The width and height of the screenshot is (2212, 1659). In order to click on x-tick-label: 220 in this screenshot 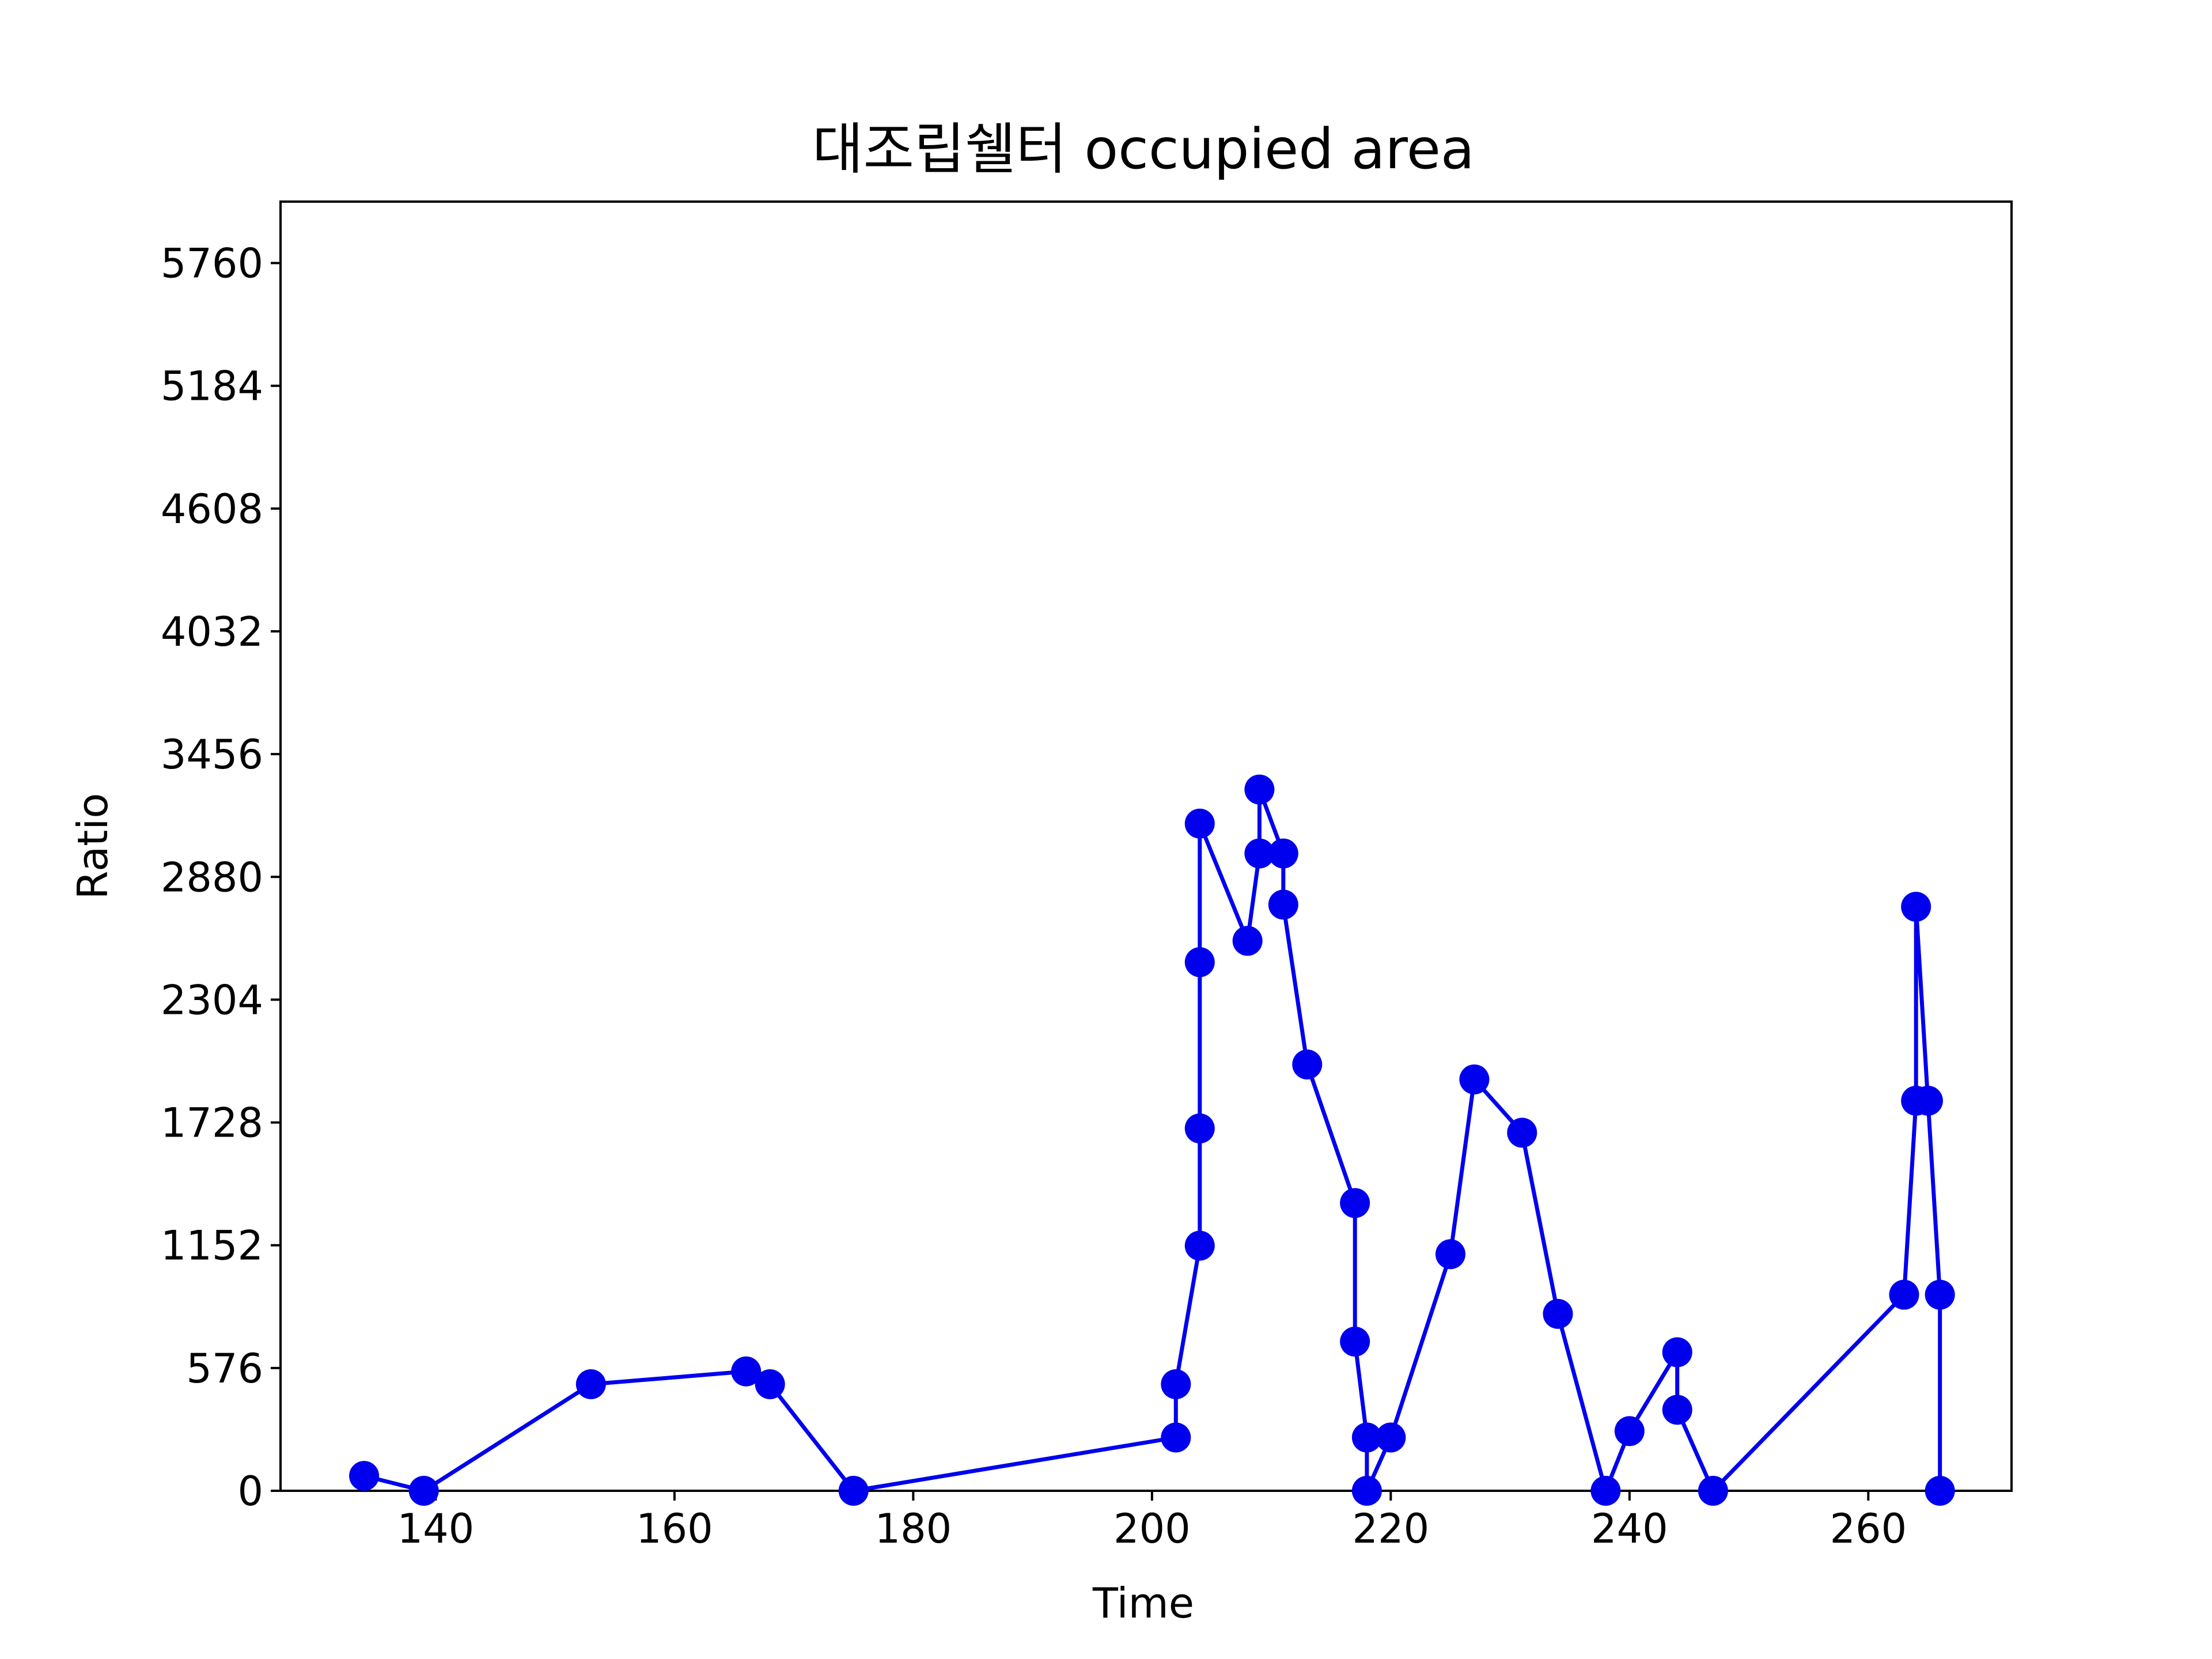, I will do `click(1391, 1528)`.